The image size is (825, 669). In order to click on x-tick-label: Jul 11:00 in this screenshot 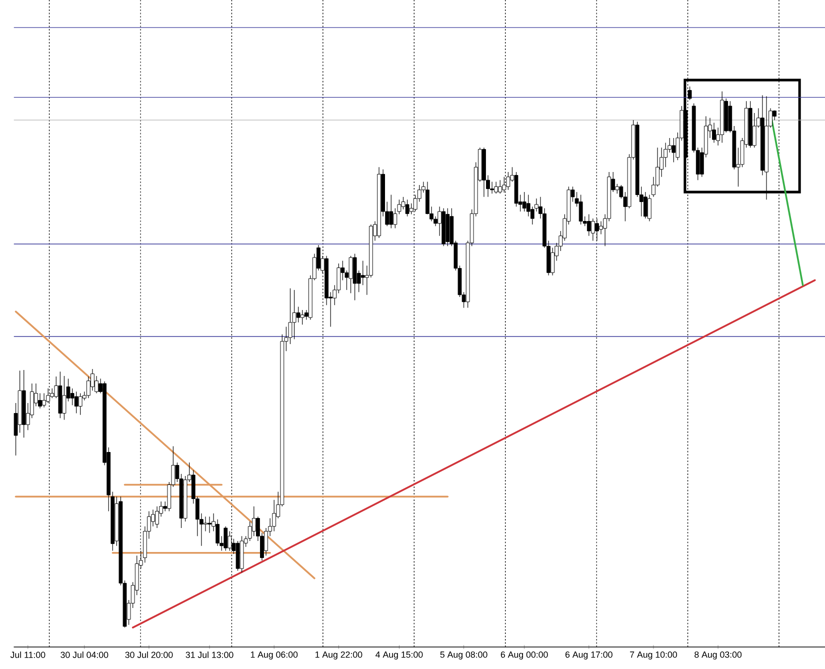, I will do `click(28, 655)`.